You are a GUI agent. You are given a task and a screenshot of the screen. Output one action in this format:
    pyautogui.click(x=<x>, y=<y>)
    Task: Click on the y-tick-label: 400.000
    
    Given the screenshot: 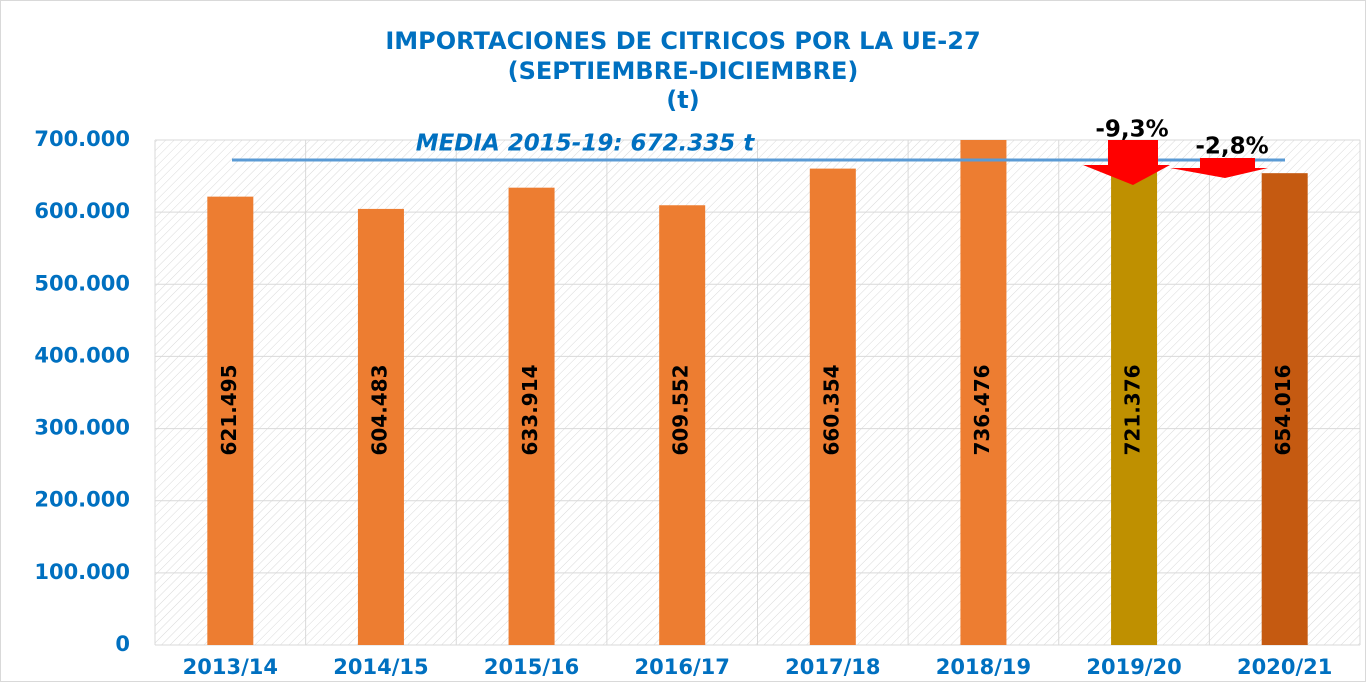 What is the action you would take?
    pyautogui.click(x=82, y=355)
    